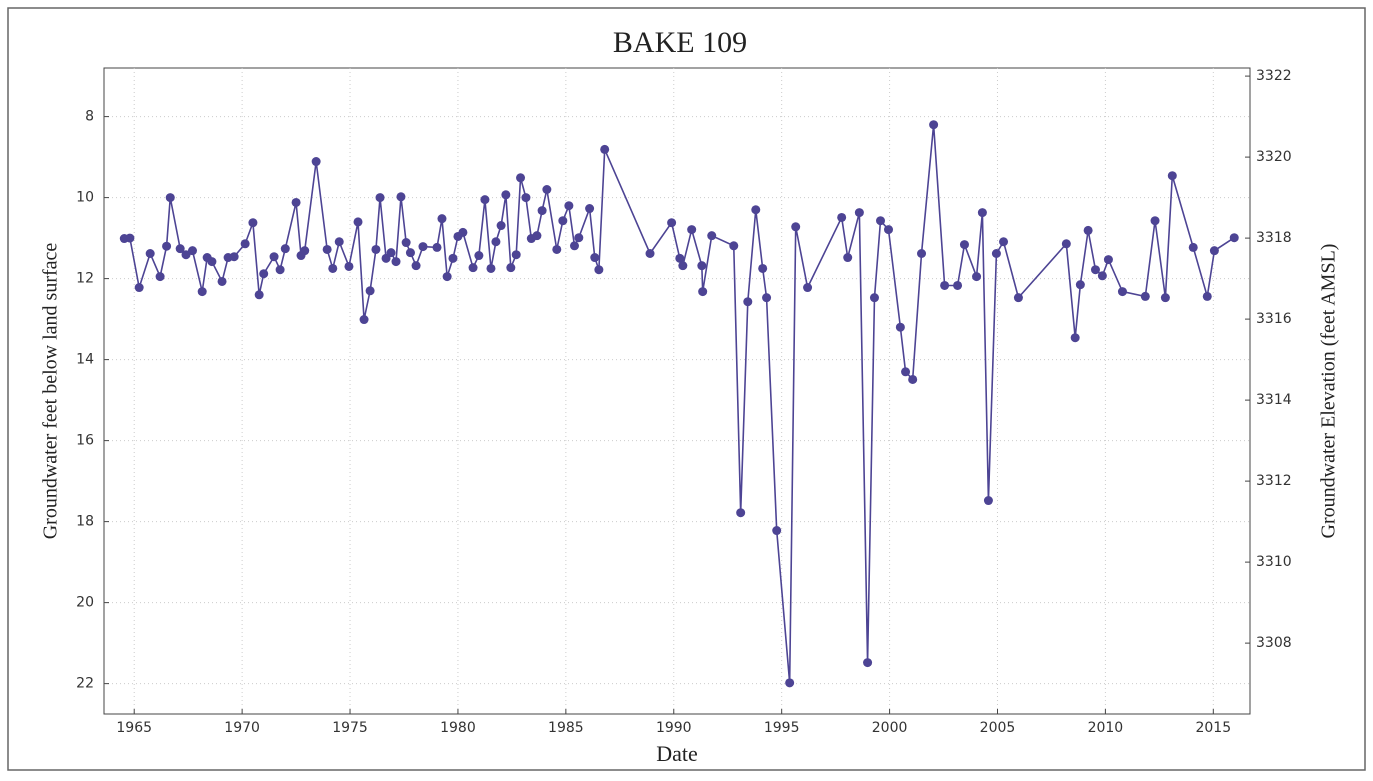 The height and width of the screenshot is (781, 1373). I want to click on chart-title: BAKE 109, so click(680, 42).